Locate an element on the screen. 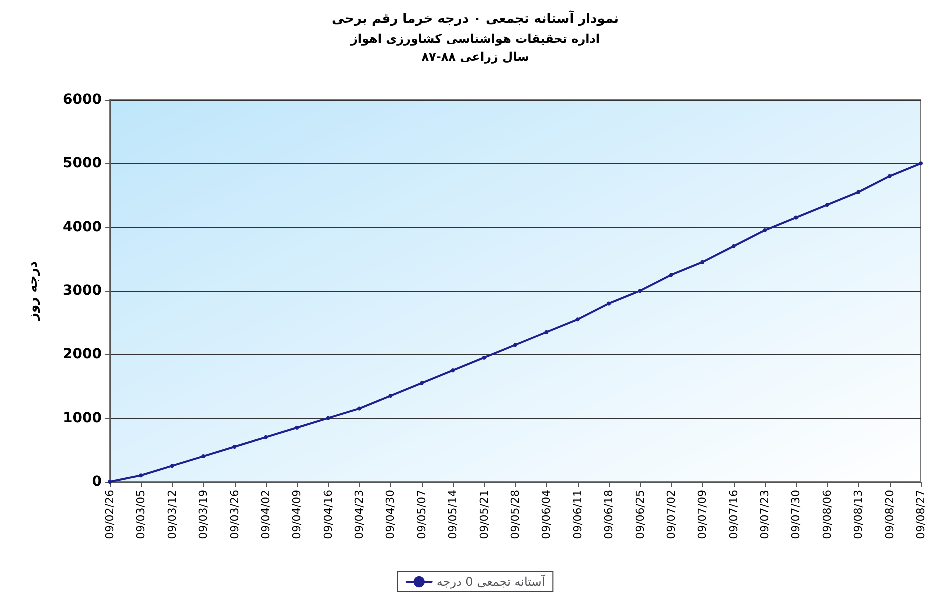 The height and width of the screenshot is (602, 951). y-tick-label: 6000 is located at coordinates (82, 100).